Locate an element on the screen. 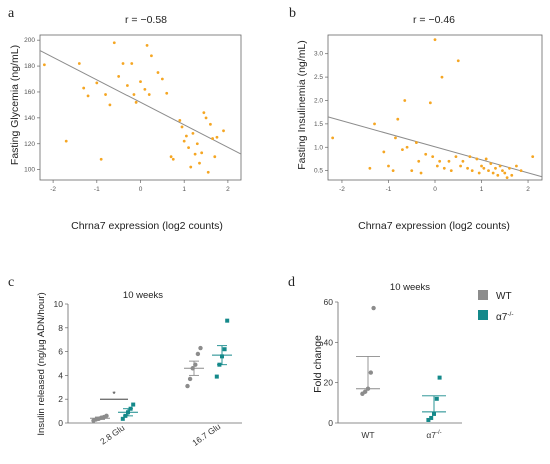 Image resolution: width=550 pixels, height=464 pixels. y-axis-label-c: Insulin released (ng/µg ADN/hour) is located at coordinates (41, 363).